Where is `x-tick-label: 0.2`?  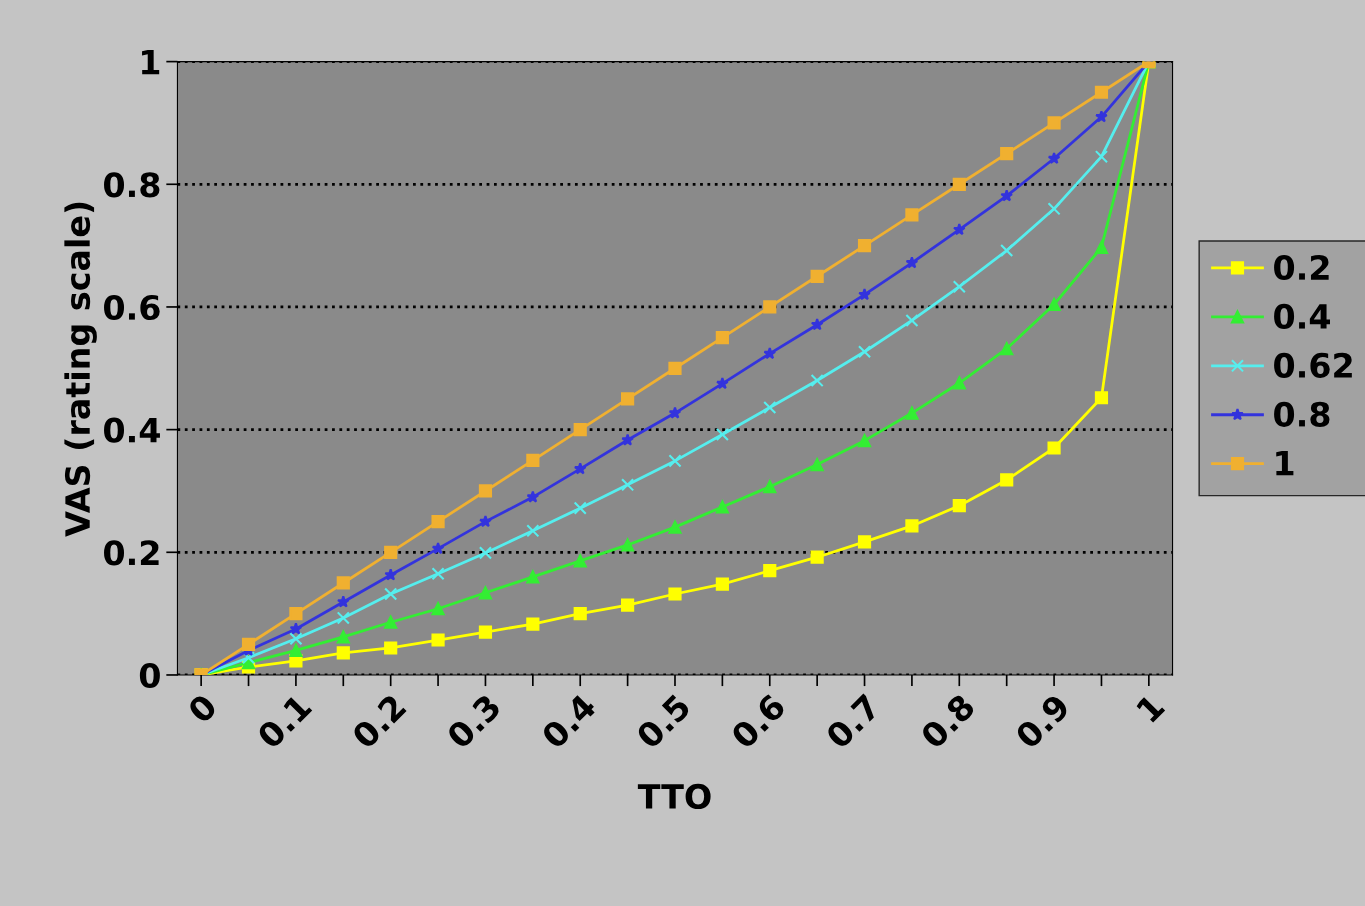 x-tick-label: 0.2 is located at coordinates (378, 721).